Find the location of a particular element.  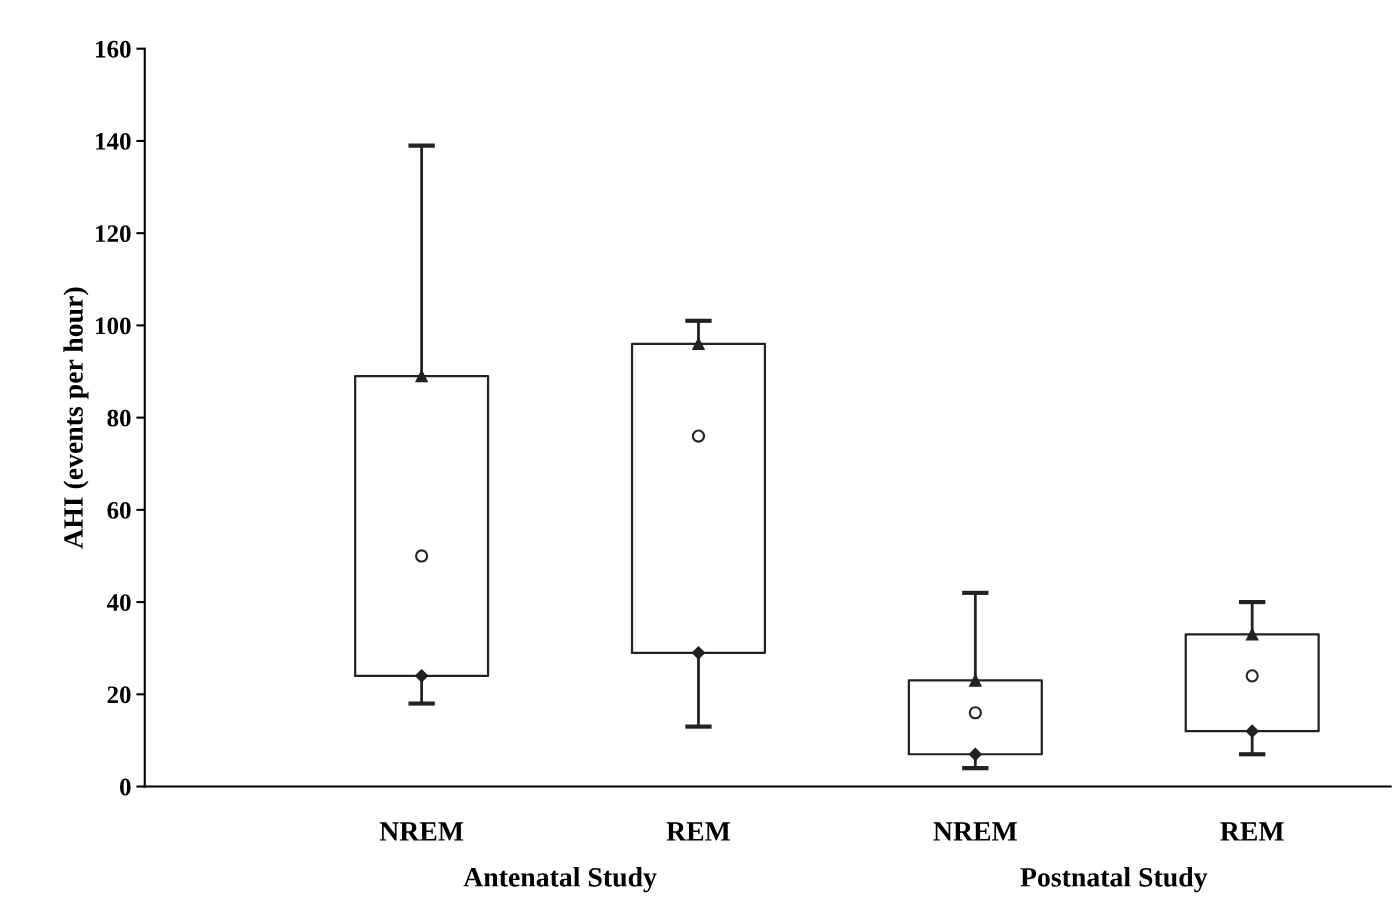

text: Antenatal Study is located at coordinates (560, 880).